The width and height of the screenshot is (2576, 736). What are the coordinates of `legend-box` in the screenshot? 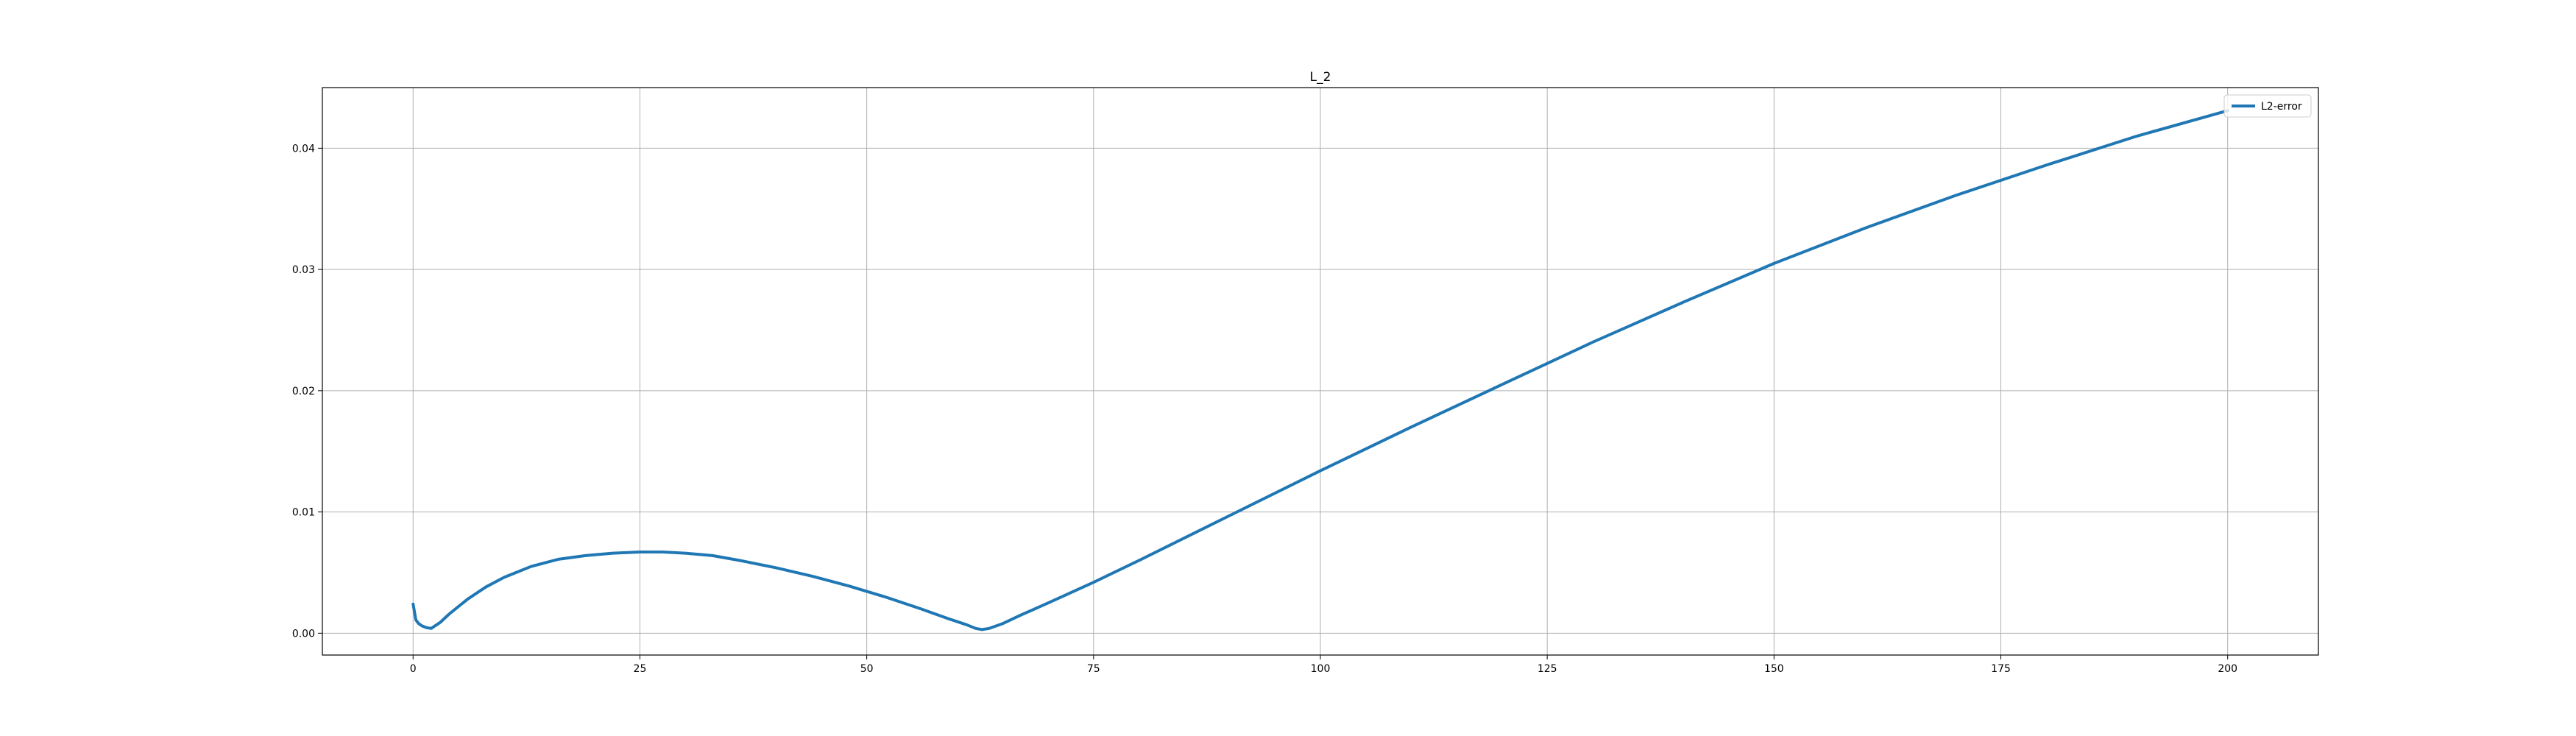 It's located at (2267, 106).